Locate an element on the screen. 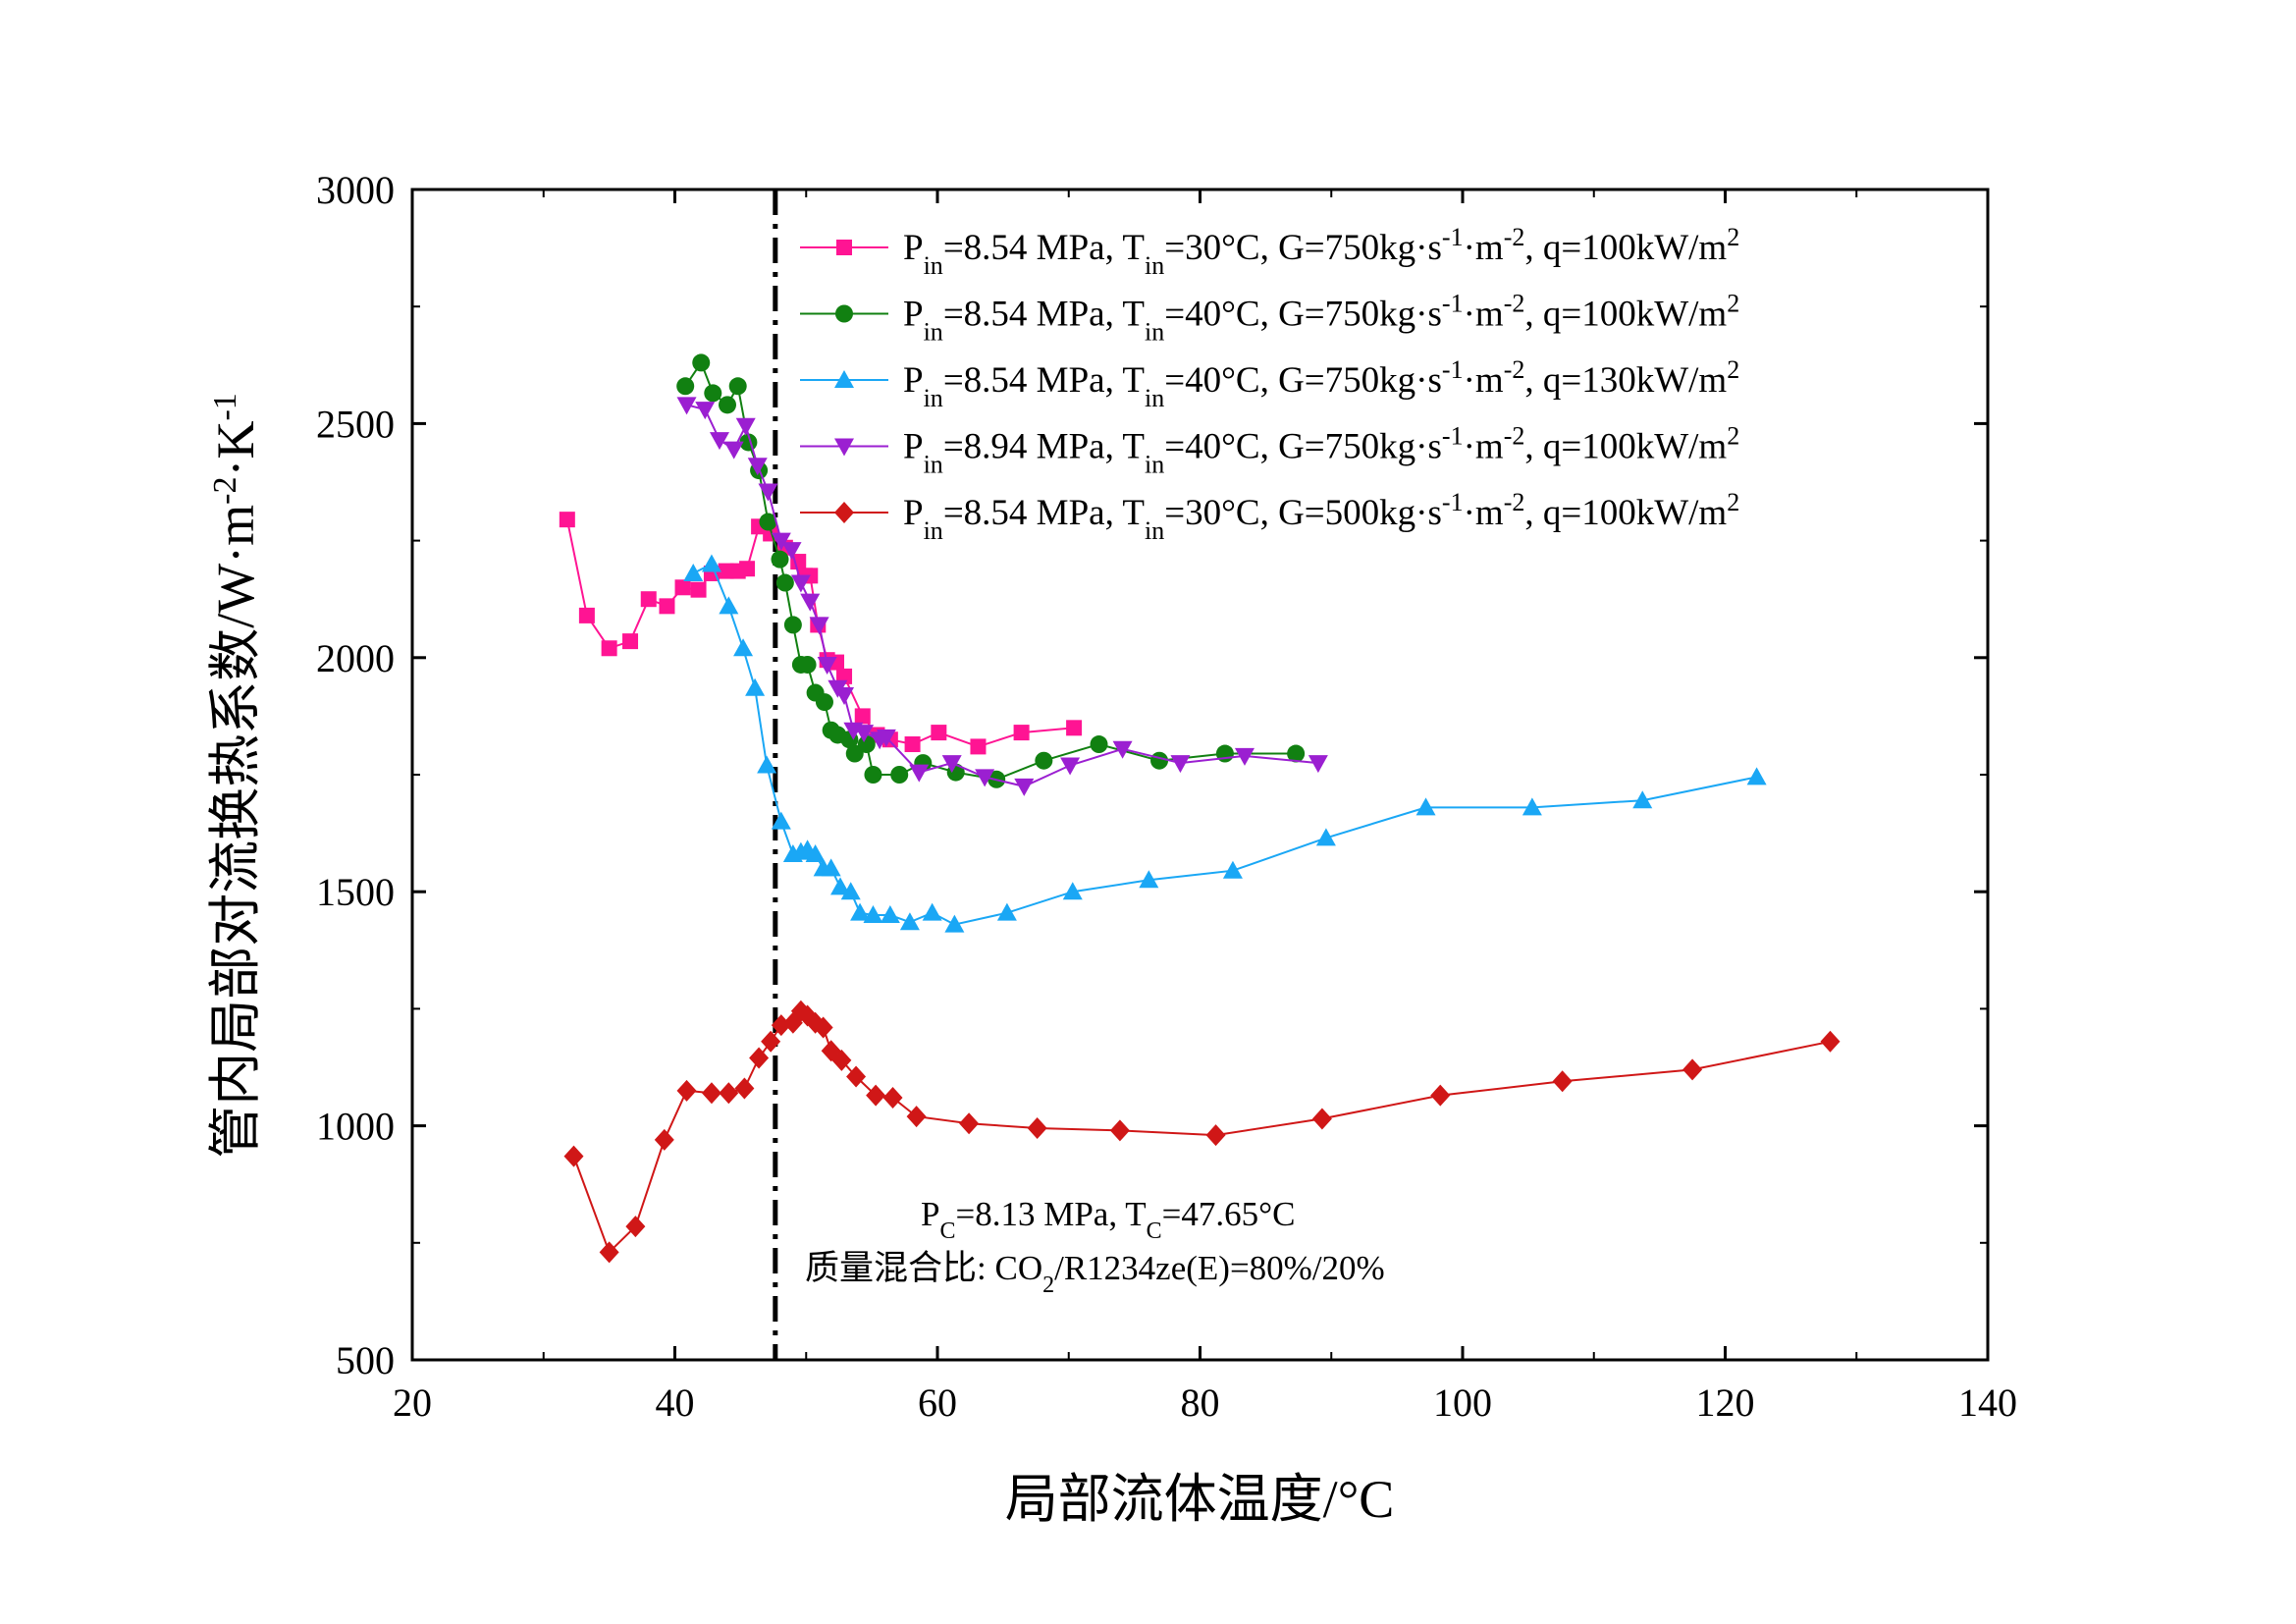 The height and width of the screenshot is (1624, 2296). series-line is located at coordinates (991, 570).